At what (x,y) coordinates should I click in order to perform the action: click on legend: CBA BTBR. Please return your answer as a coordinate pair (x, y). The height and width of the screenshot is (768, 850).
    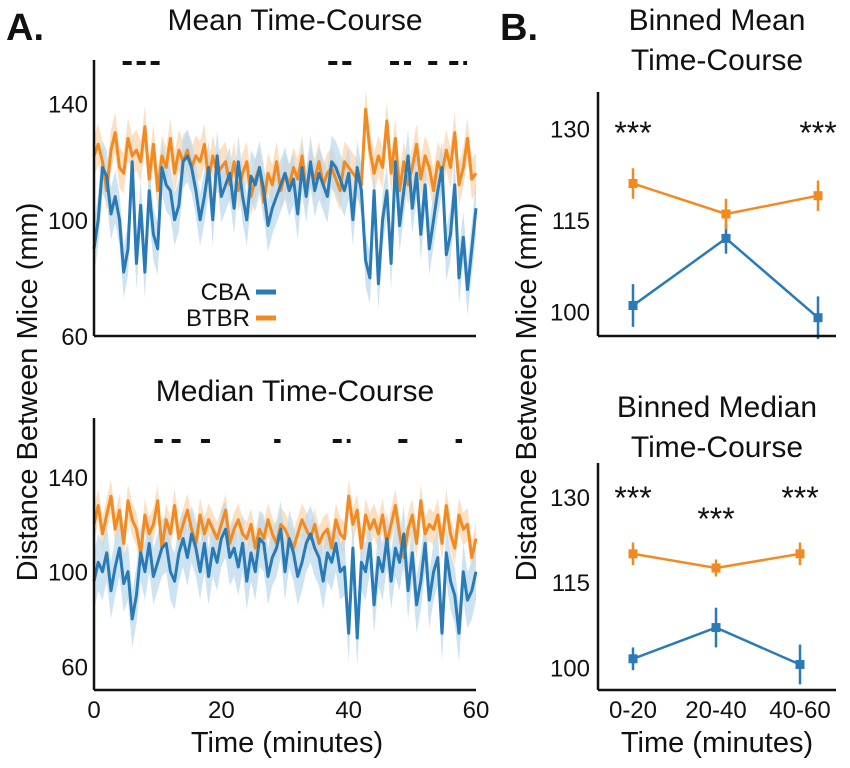
    Looking at the image, I should click on (231, 305).